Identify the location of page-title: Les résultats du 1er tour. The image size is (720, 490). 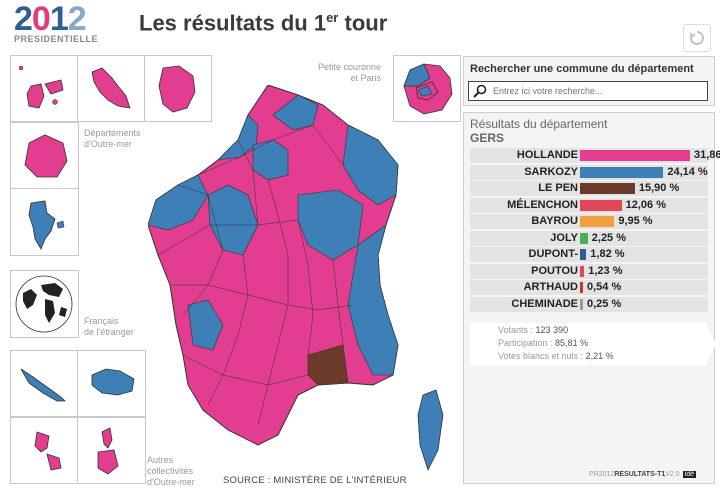
(263, 23).